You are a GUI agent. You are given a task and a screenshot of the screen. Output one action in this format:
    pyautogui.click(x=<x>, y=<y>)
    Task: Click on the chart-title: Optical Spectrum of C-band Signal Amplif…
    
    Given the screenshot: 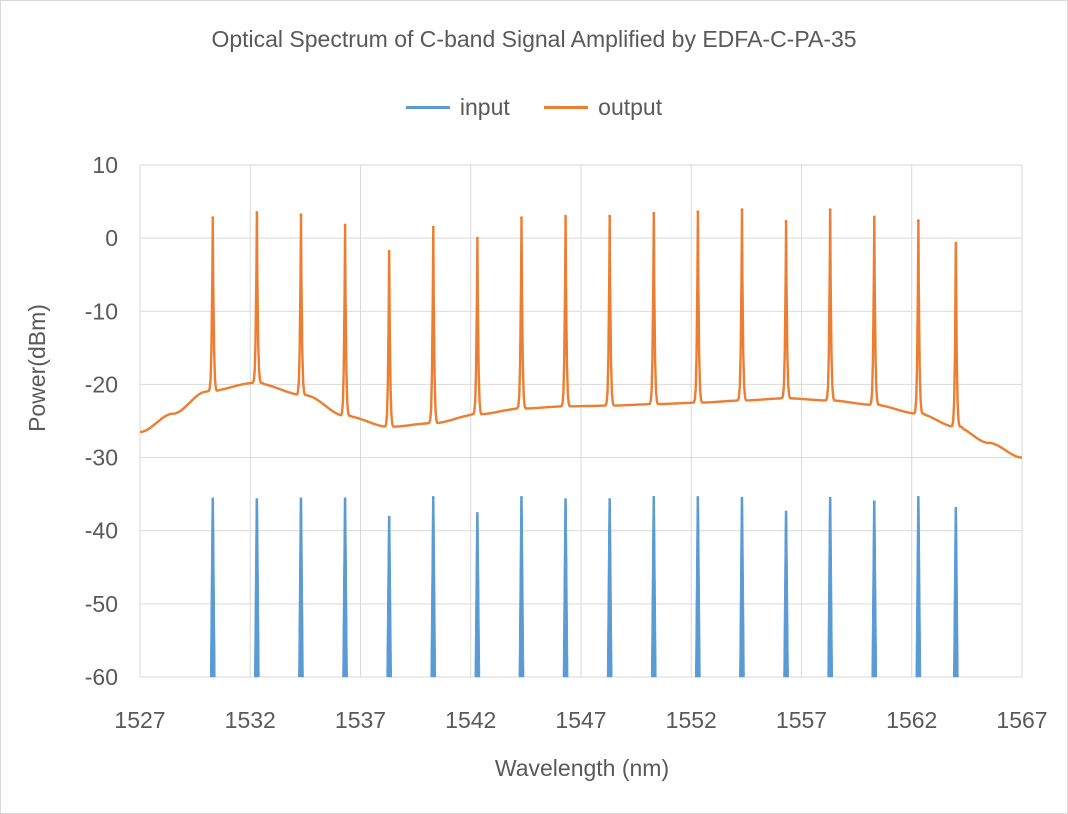 What is the action you would take?
    pyautogui.click(x=534, y=39)
    